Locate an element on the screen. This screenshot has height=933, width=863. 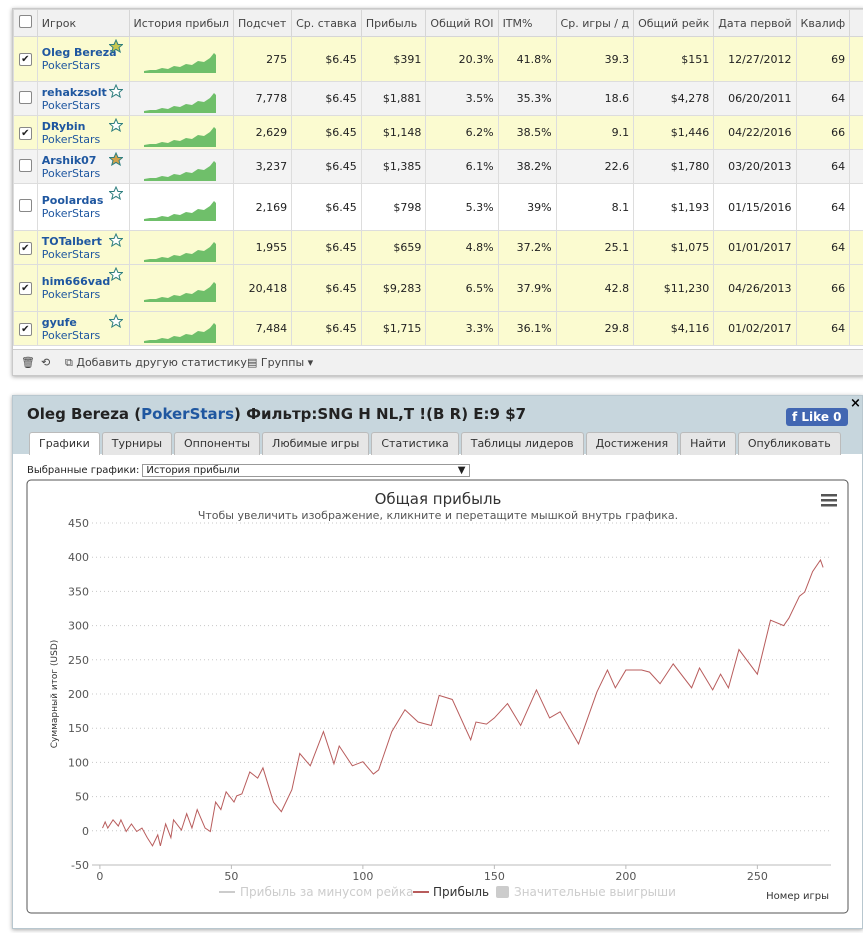
tab: Графики is located at coordinates (64, 443).